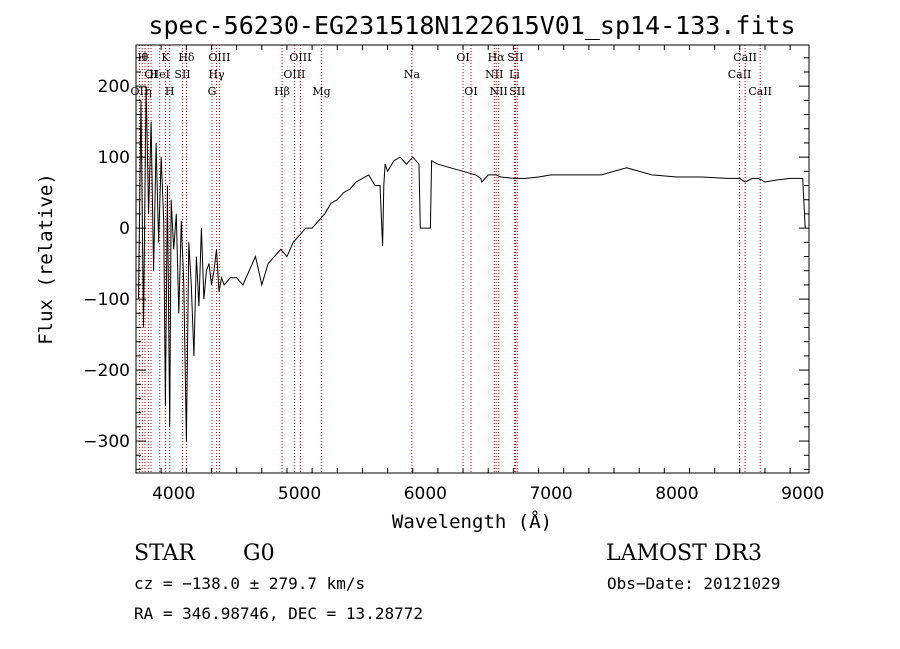 The height and width of the screenshot is (649, 900). Describe the element at coordinates (425, 494) in the screenshot. I see `x-tick-label: 6000` at that location.